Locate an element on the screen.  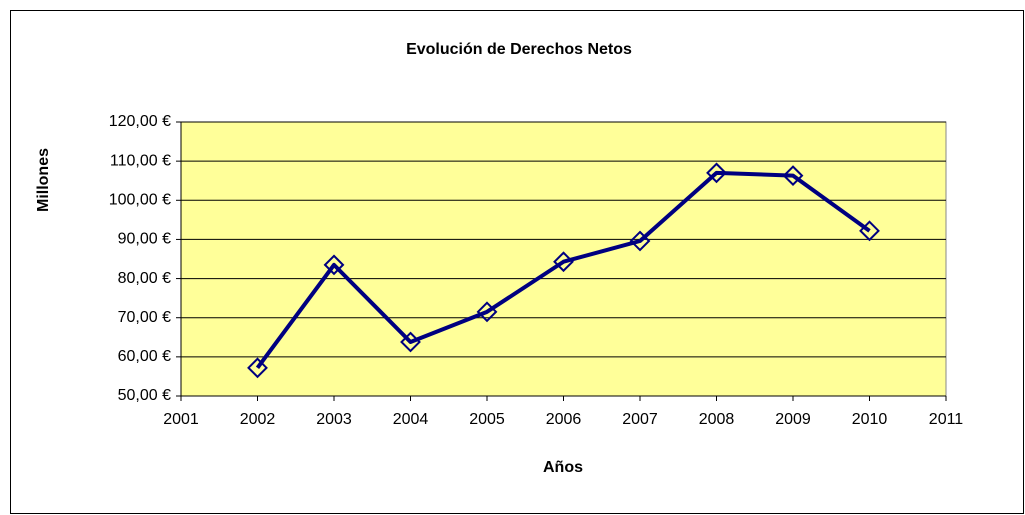
x-tick-label: 2004 is located at coordinates (411, 419).